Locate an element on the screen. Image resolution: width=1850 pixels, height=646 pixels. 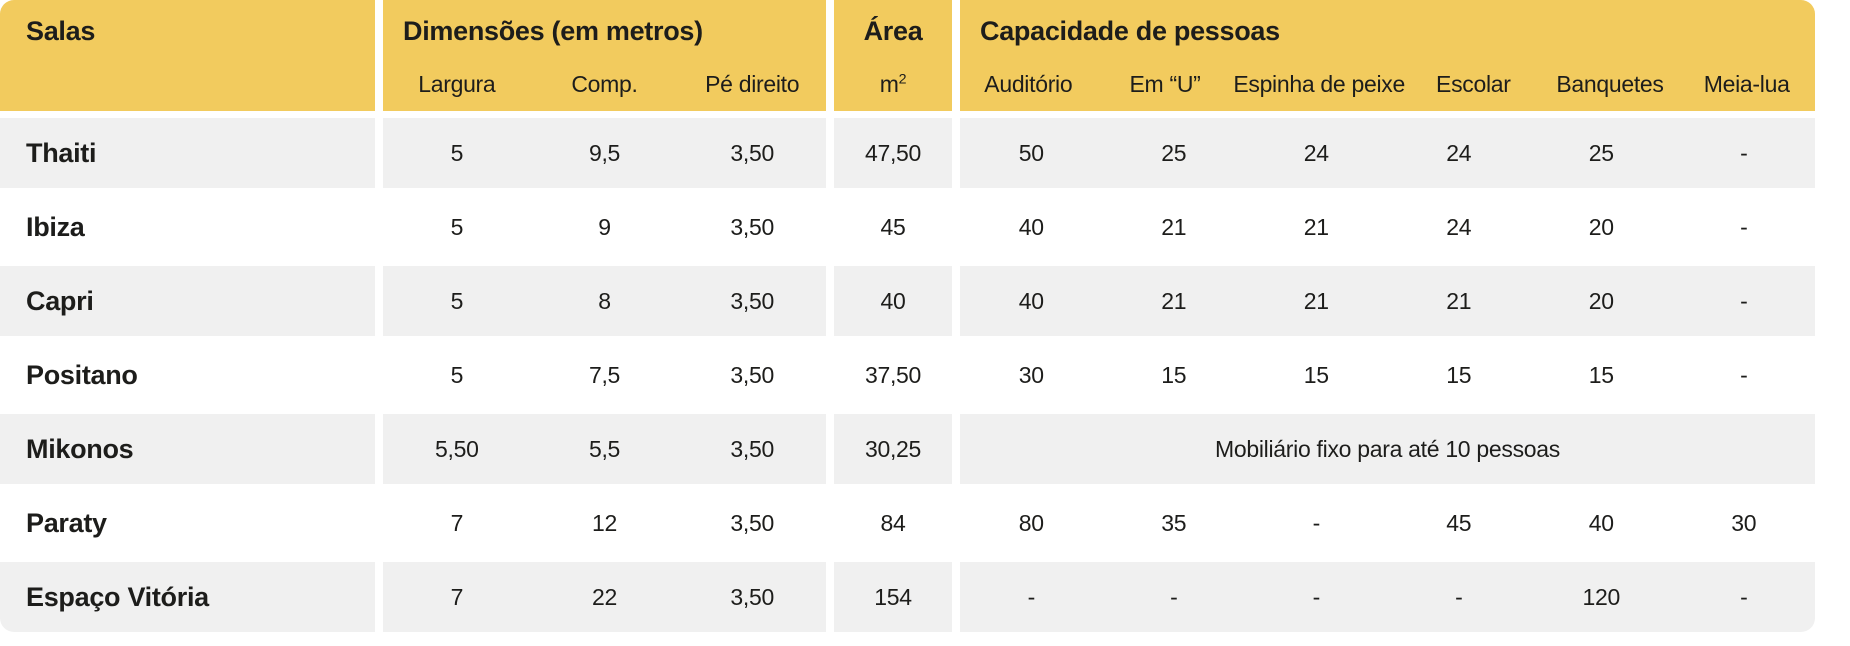
header-salas-label: Salas is located at coordinates (61, 31).